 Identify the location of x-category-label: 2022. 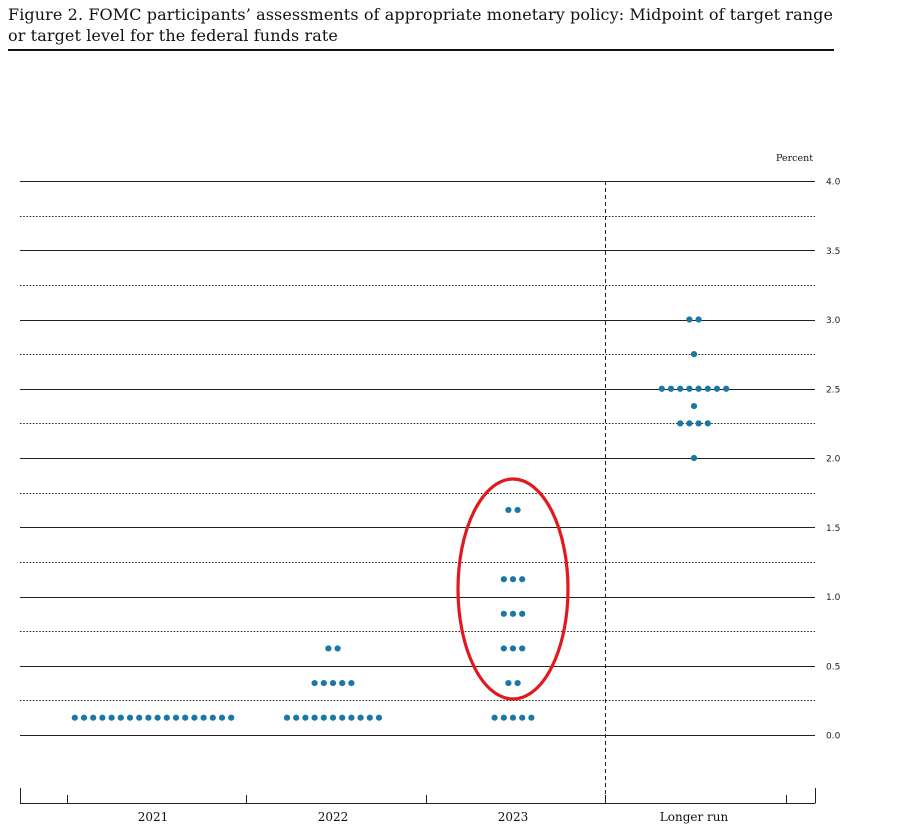
(333, 817).